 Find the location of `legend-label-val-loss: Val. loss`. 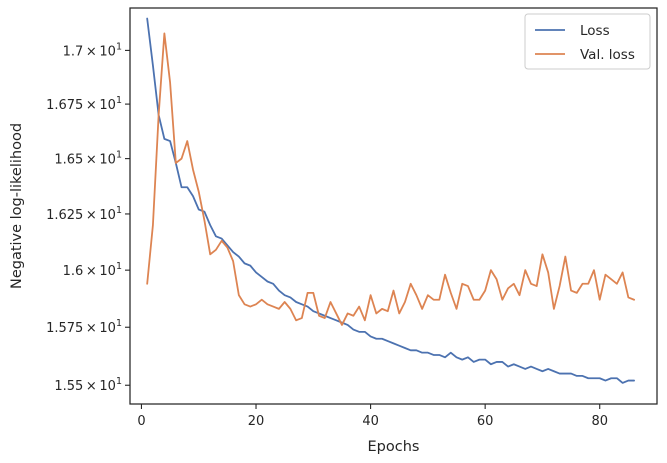

legend-label-val-loss: Val. loss is located at coordinates (607, 55).